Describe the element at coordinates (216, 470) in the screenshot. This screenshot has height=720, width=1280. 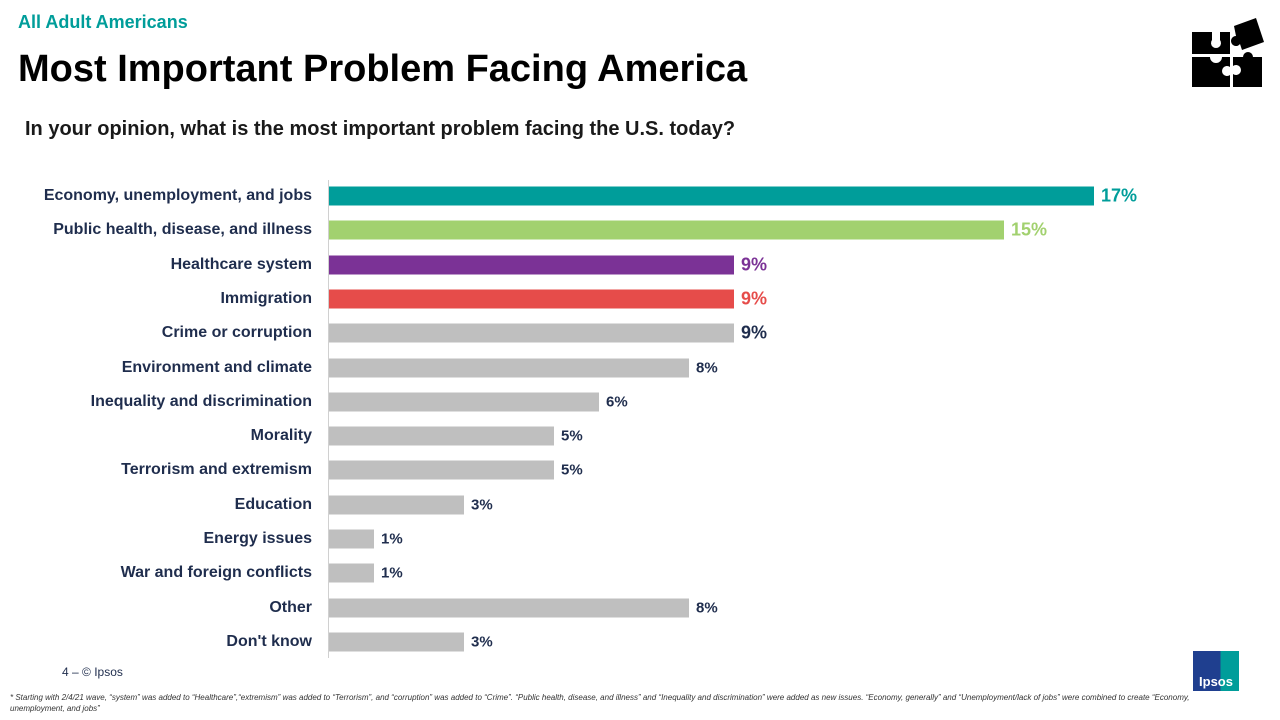
I see `category-label: Terrorism and extremism` at that location.